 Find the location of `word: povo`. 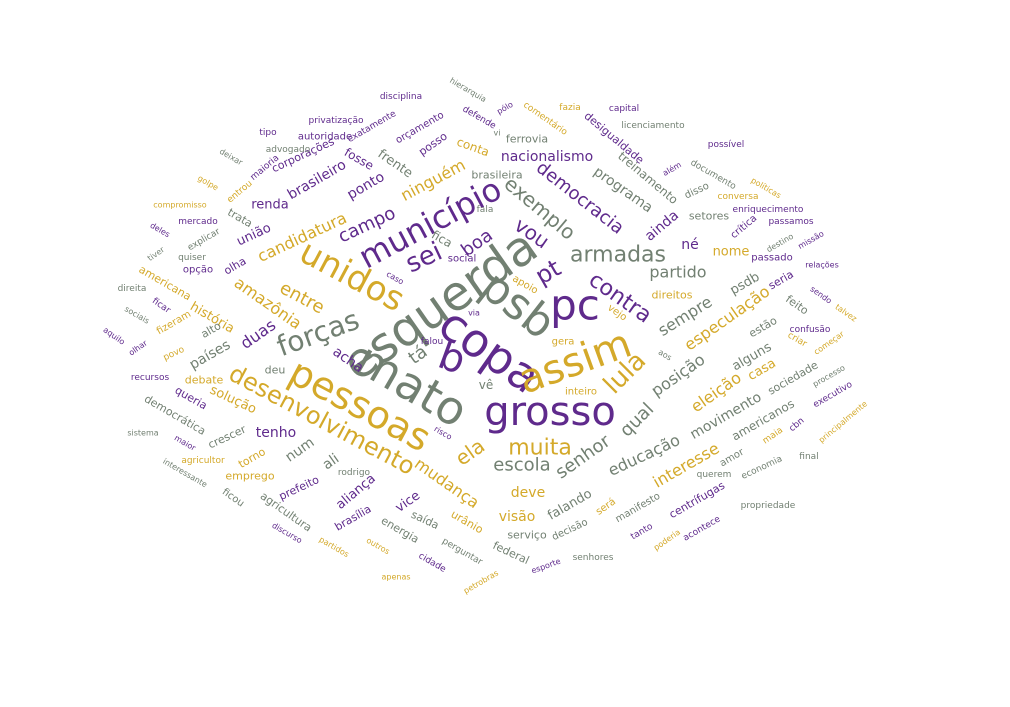

word: povo is located at coordinates (174, 354).